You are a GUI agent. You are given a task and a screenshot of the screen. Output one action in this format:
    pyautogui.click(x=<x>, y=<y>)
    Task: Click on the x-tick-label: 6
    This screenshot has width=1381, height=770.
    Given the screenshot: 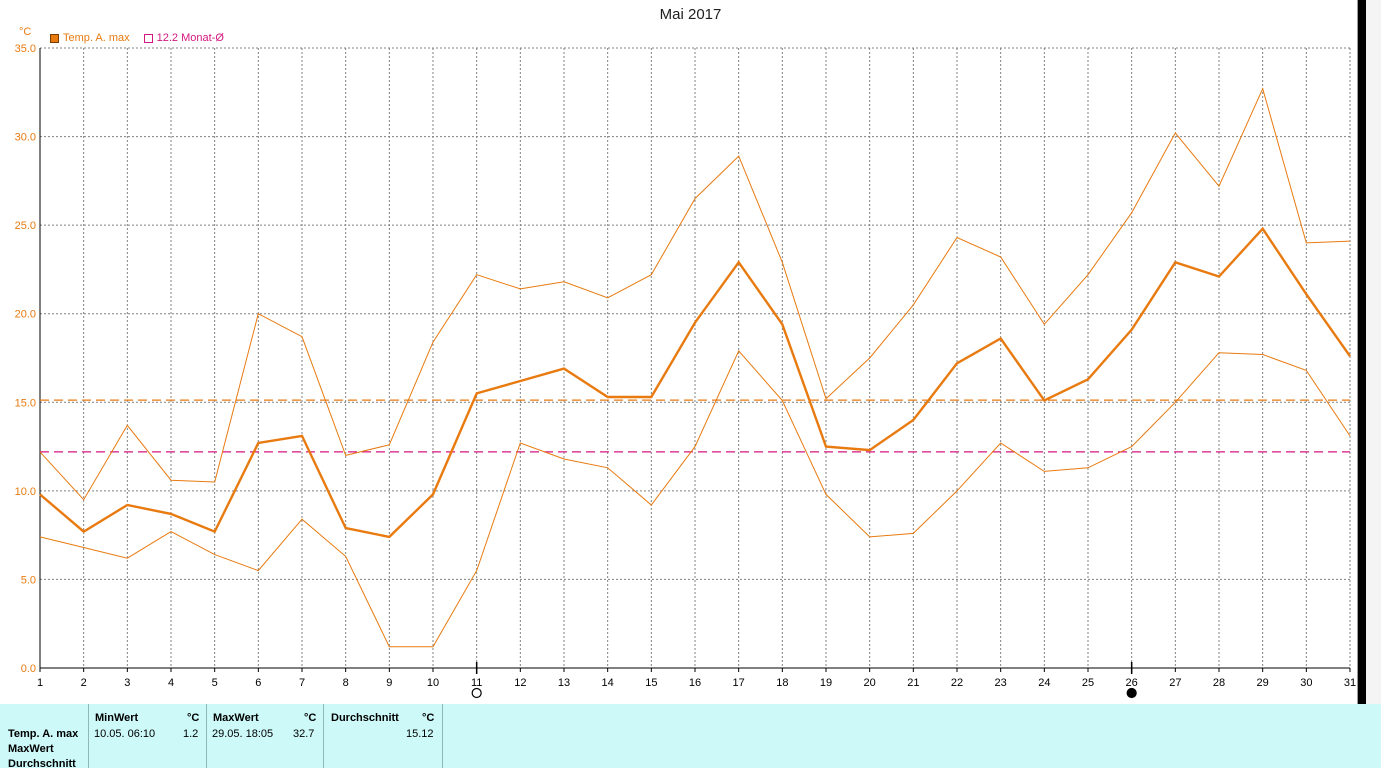 What is the action you would take?
    pyautogui.click(x=258, y=683)
    